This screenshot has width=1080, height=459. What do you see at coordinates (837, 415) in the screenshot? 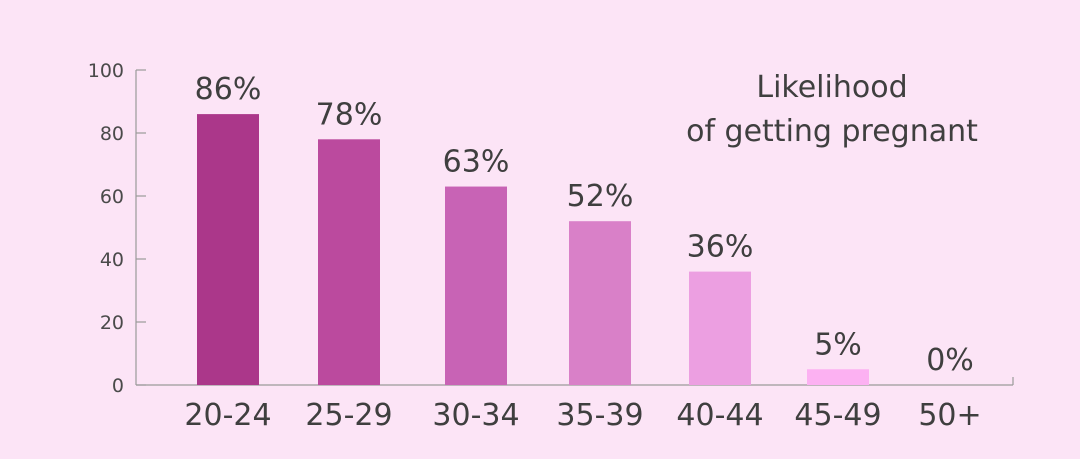
I see `category-label-45-49: 45-49` at bounding box center [837, 415].